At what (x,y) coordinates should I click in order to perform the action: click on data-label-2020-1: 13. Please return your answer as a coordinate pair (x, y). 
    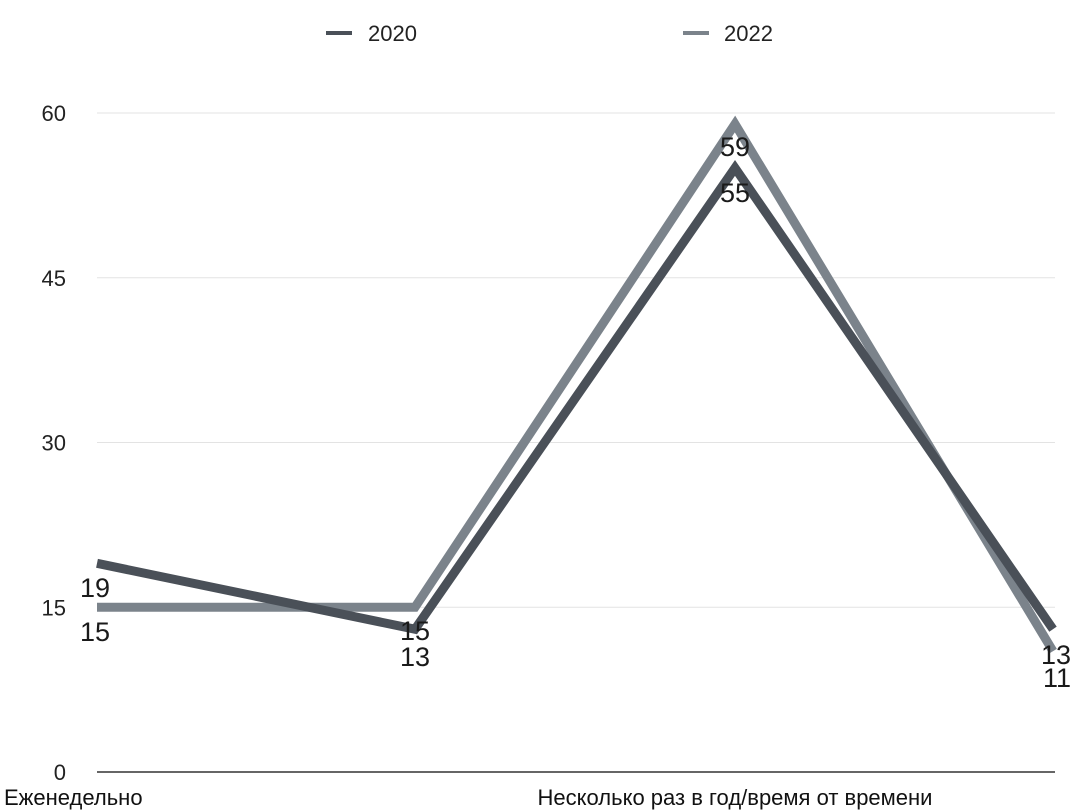
    Looking at the image, I should click on (415, 657).